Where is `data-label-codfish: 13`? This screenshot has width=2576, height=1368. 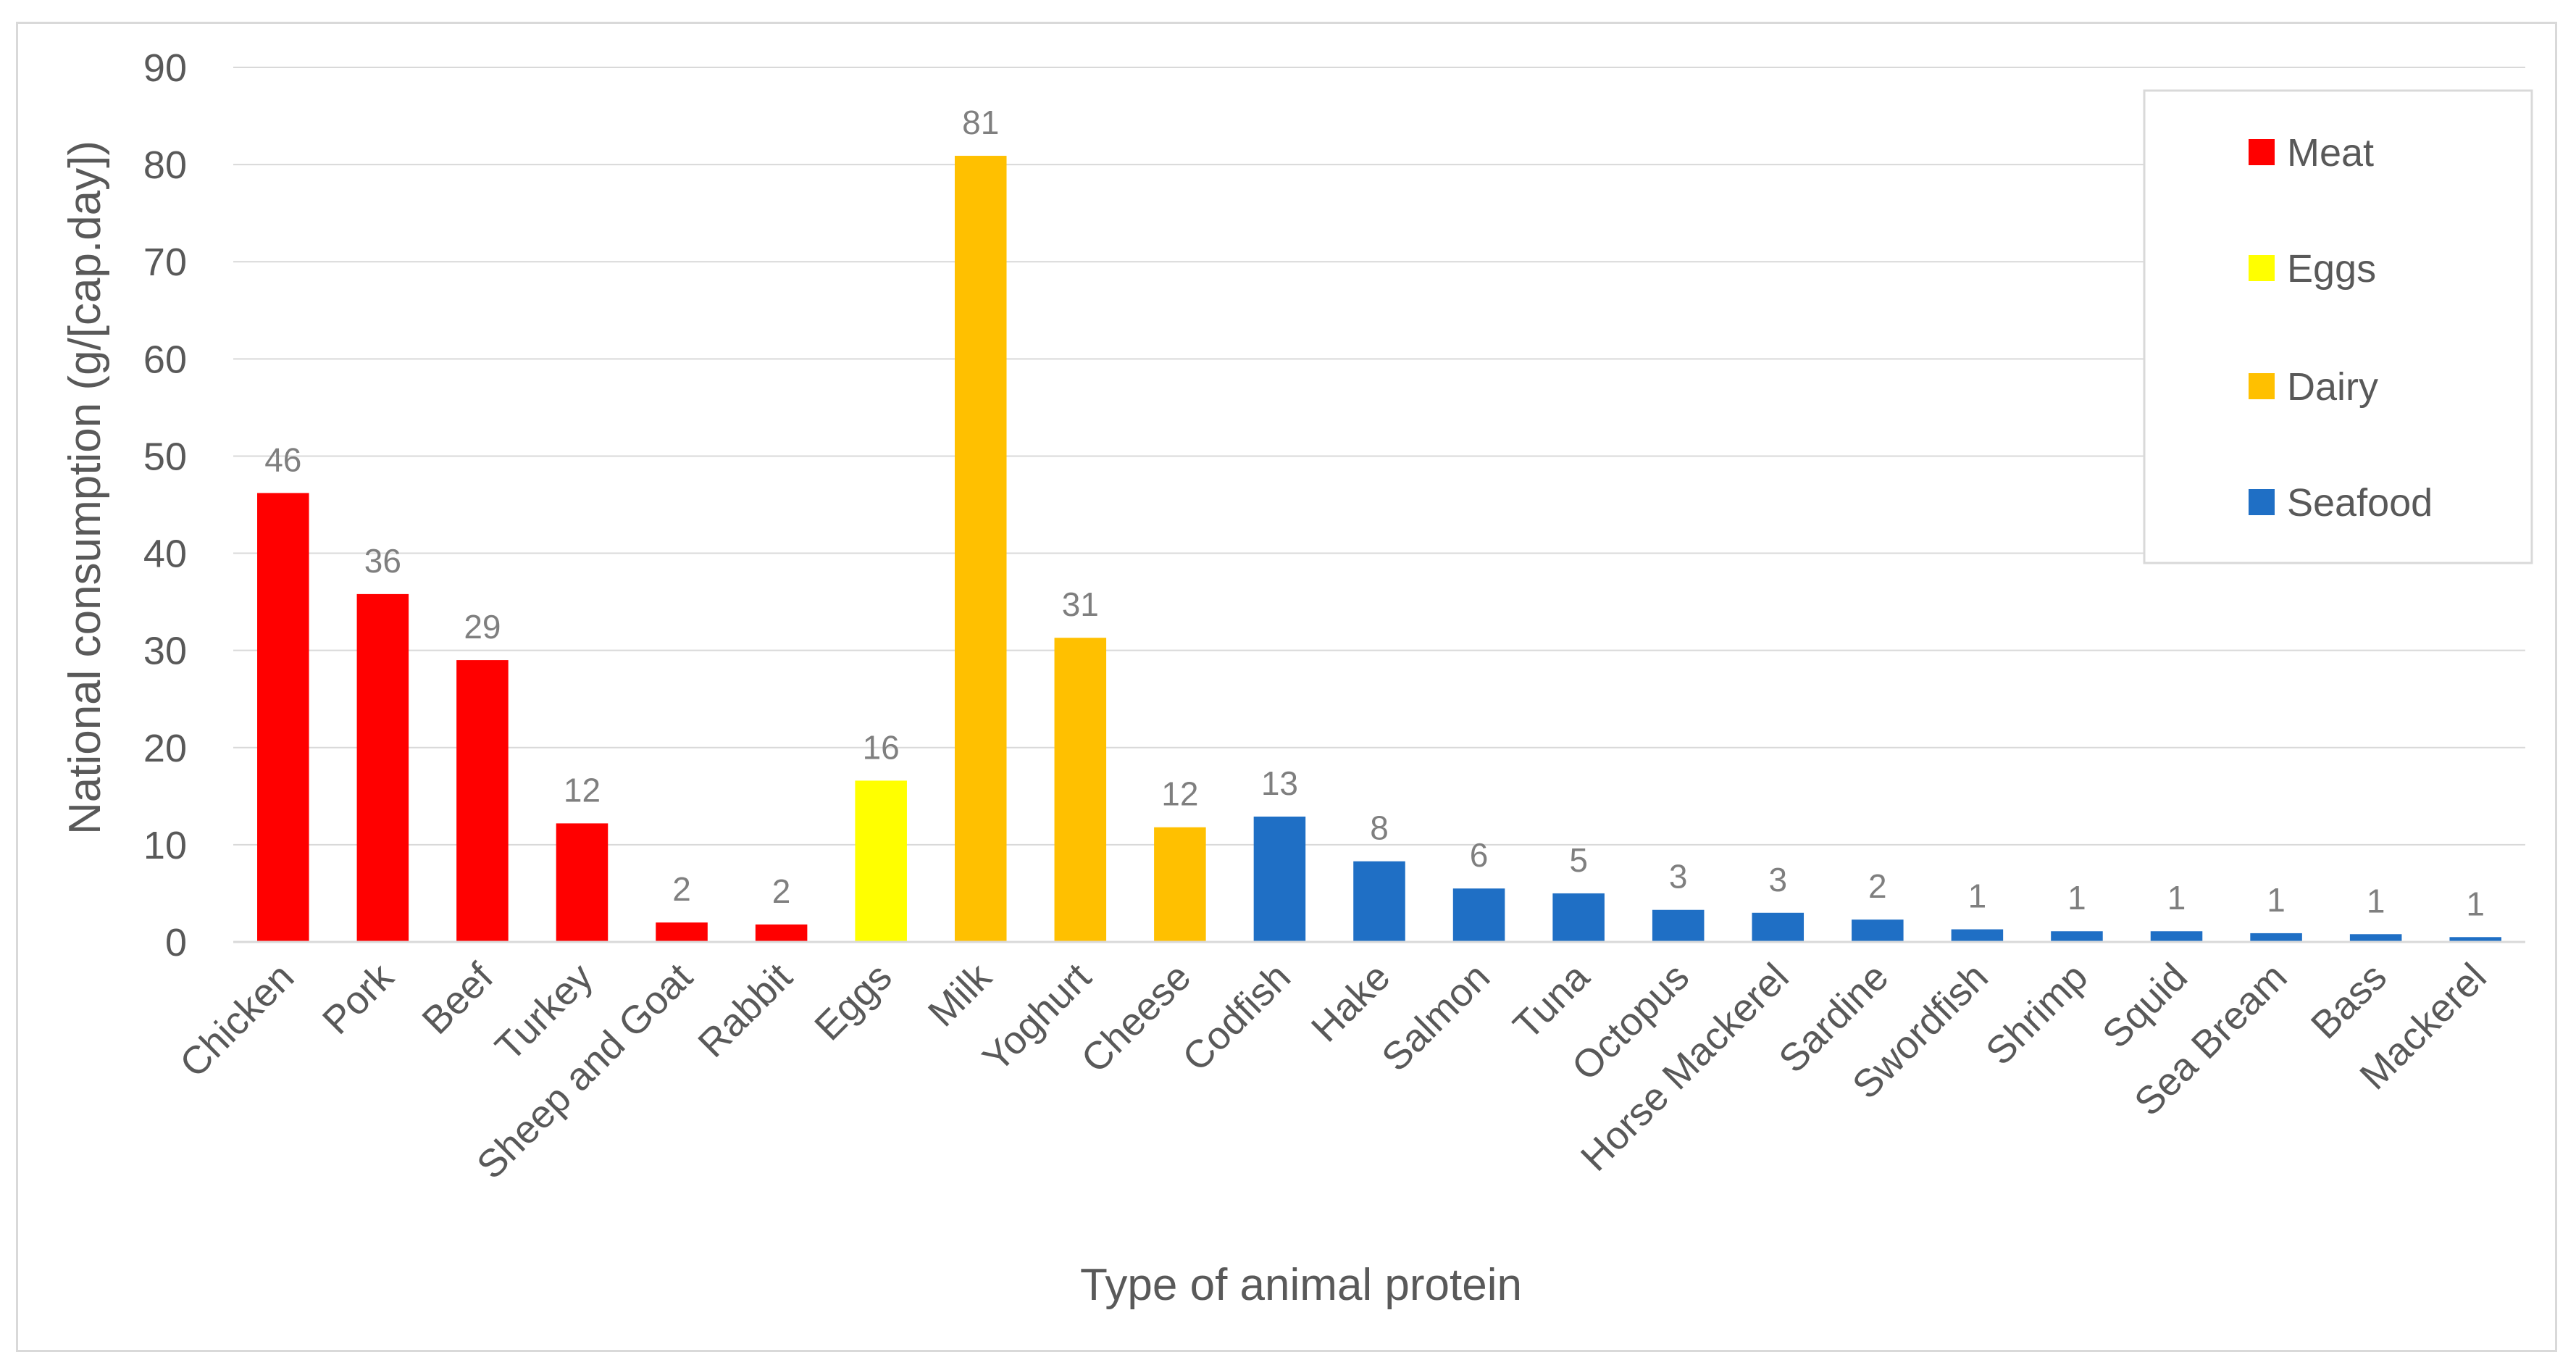
data-label-codfish: 13 is located at coordinates (1279, 783).